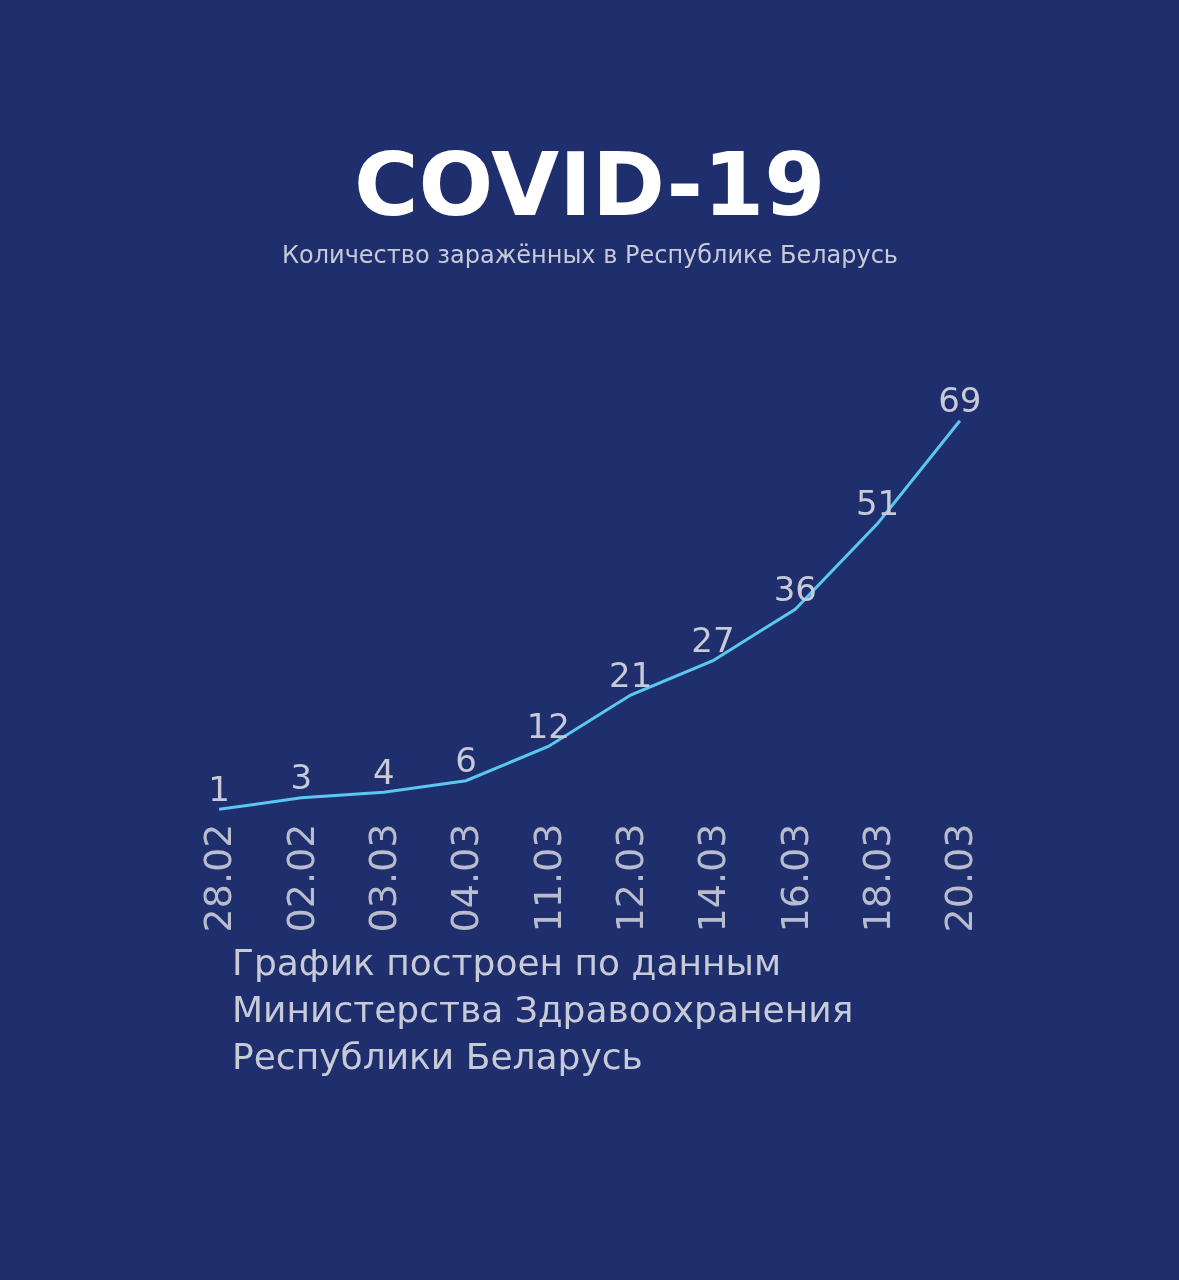  What do you see at coordinates (466, 760) in the screenshot?
I see `data-label: 6` at bounding box center [466, 760].